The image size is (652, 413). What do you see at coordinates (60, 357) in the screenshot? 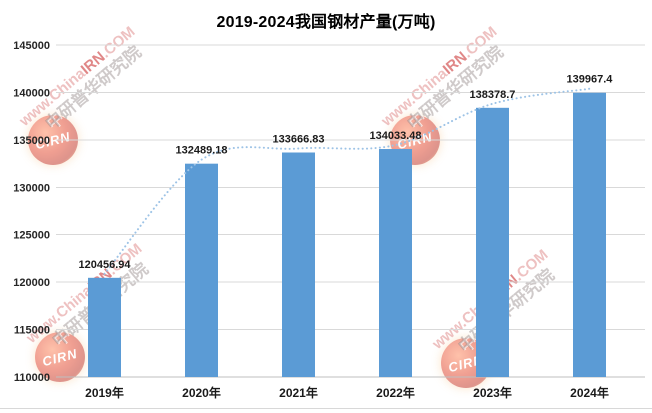
I see `cirn-logo-icon: CIRN` at bounding box center [60, 357].